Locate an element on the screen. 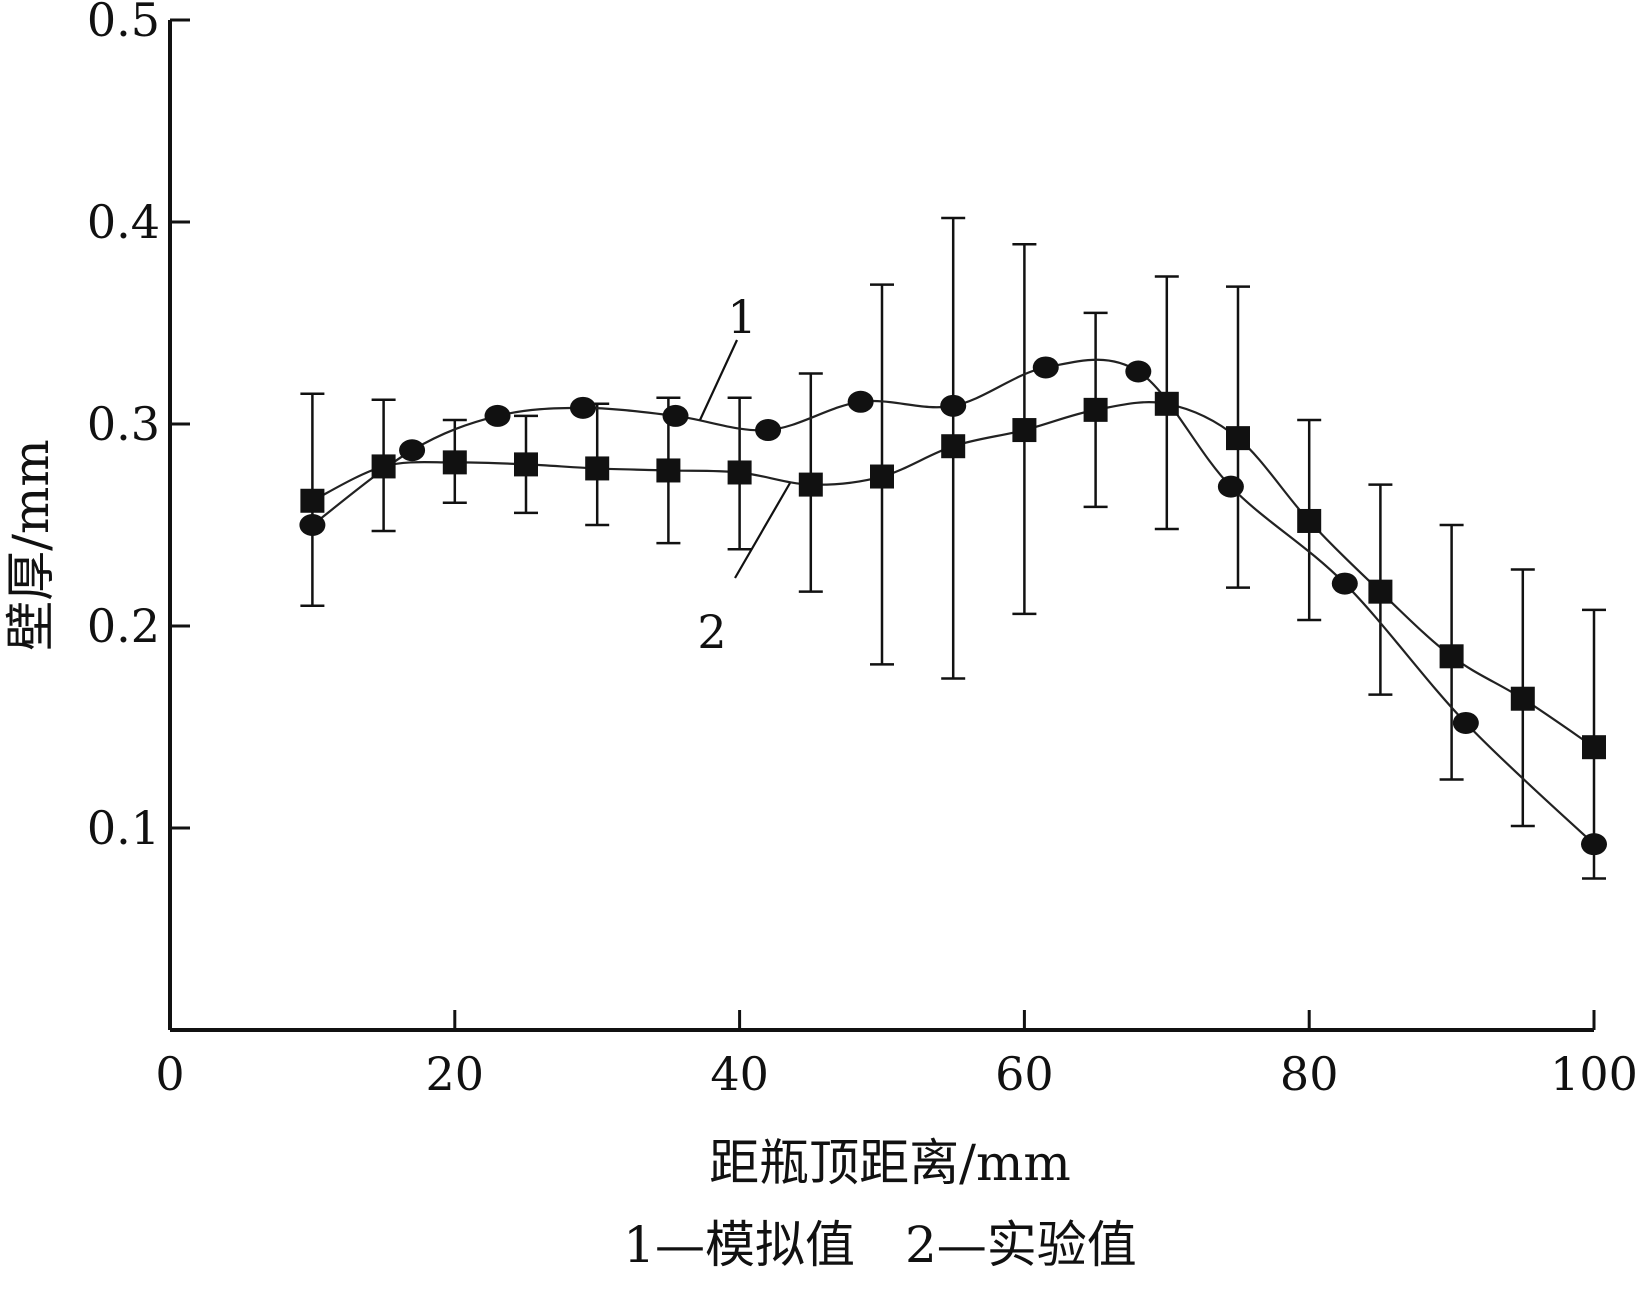 The height and width of the screenshot is (1290, 1639). annotation-1-label: 1 is located at coordinates (741, 317).